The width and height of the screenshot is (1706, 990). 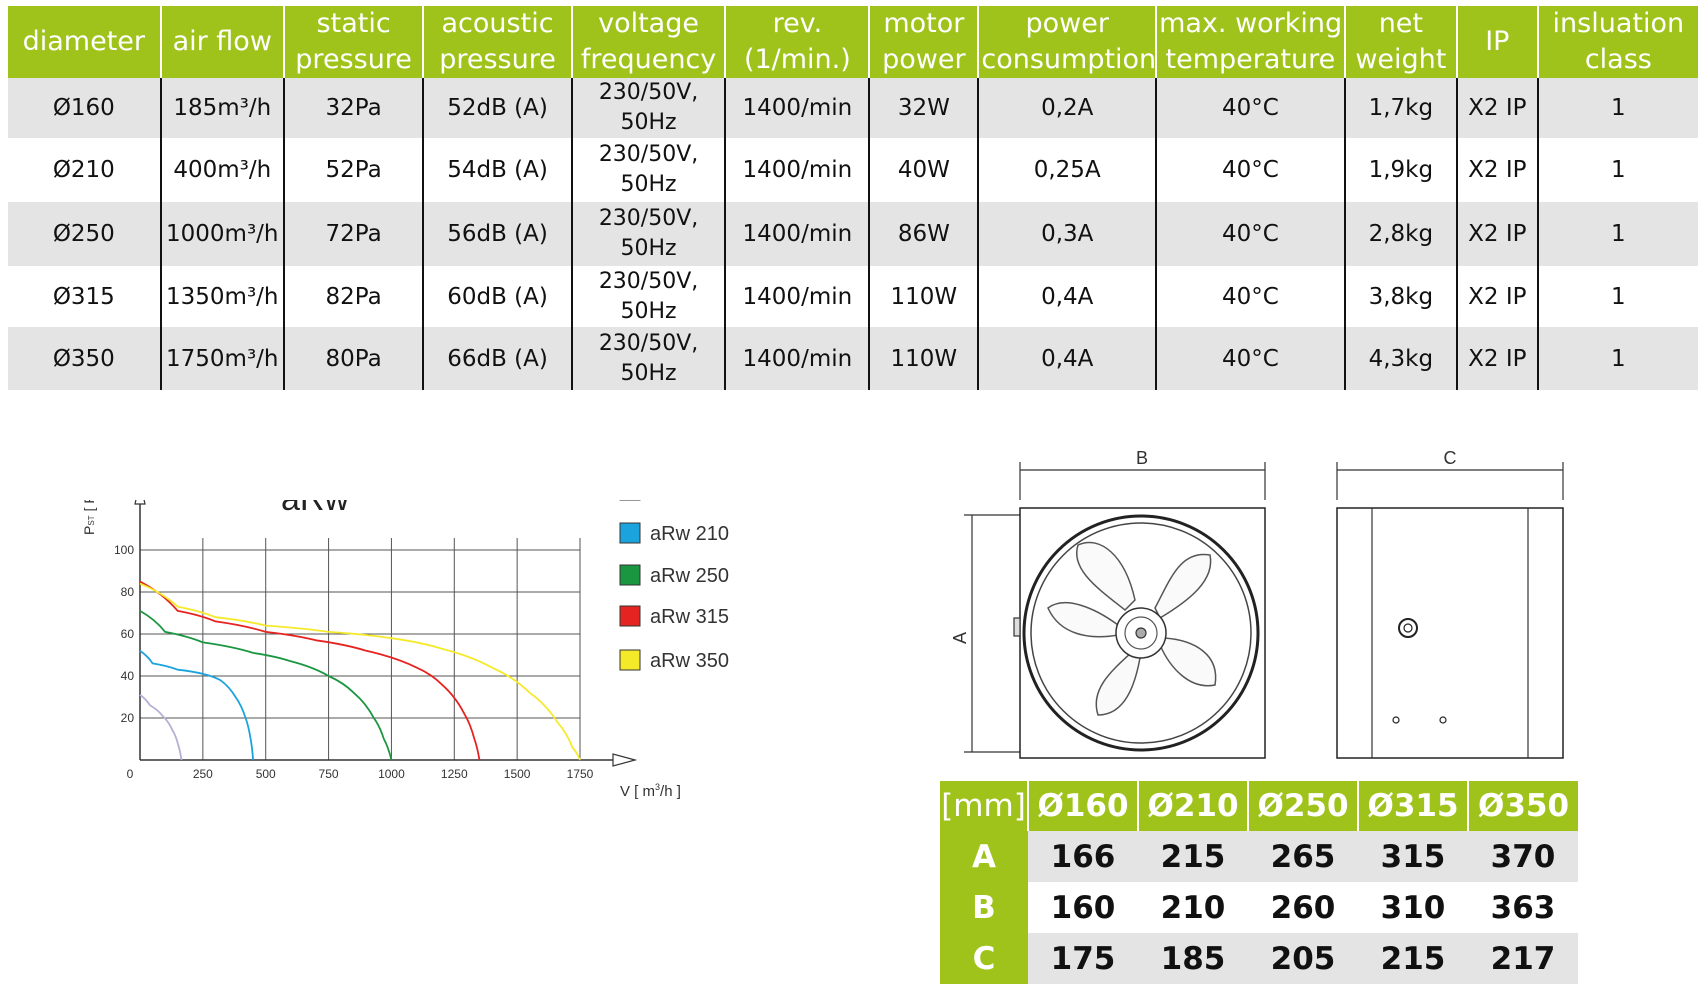 What do you see at coordinates (266, 774) in the screenshot?
I see `x-tick-label: 500` at bounding box center [266, 774].